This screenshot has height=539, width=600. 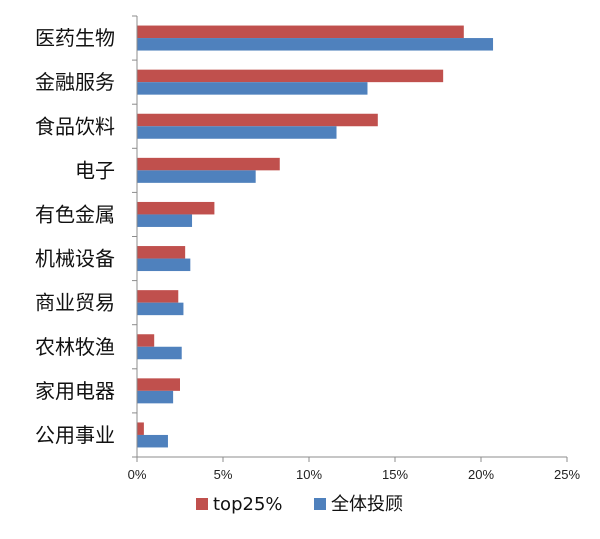 I want to click on category-label: 有色金属, so click(x=75, y=214).